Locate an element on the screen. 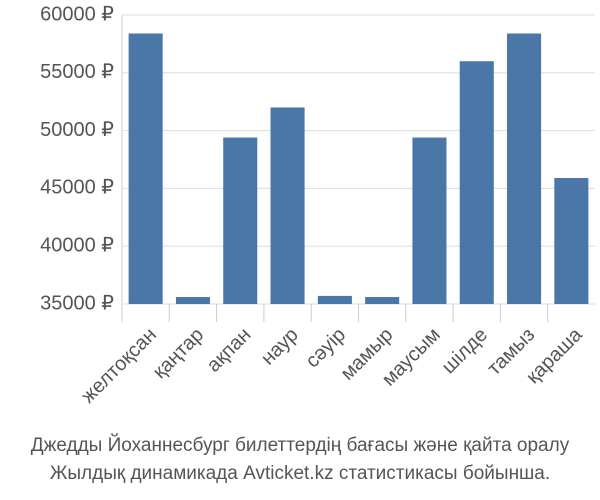 Image resolution: width=600 pixels, height=500 pixels. x-tick-label: желтоқсан is located at coordinates (119, 366).